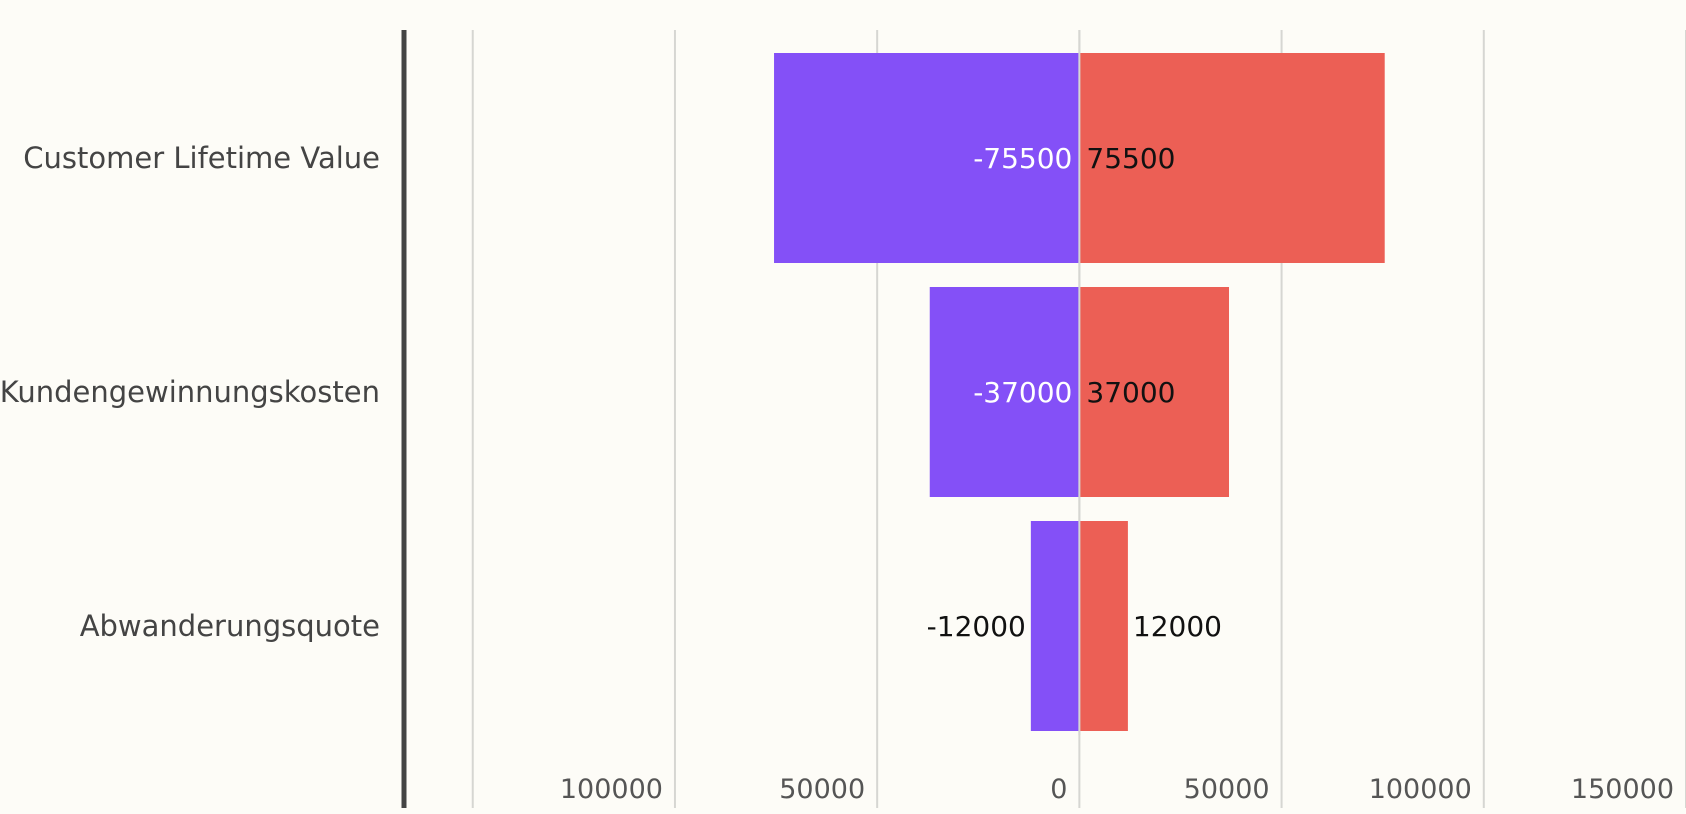 The width and height of the screenshot is (1686, 814). I want to click on x-tick-label: 0, so click(1058, 789).